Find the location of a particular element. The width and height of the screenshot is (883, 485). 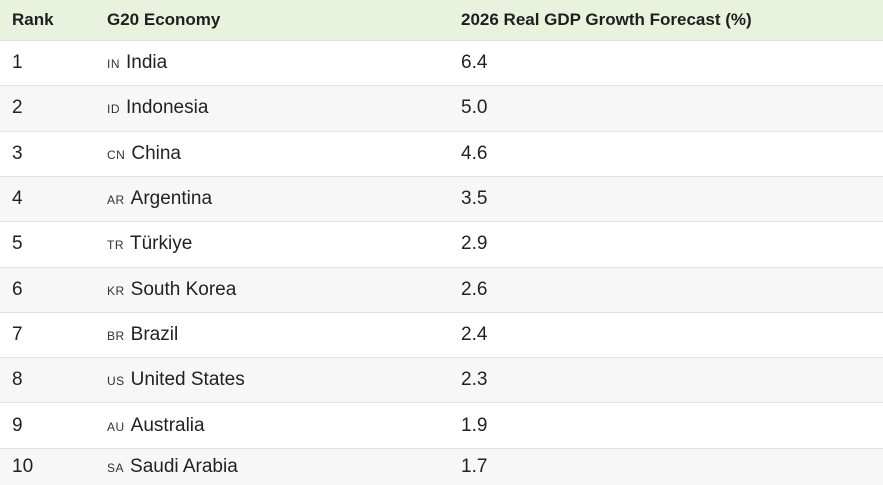

rank-cell: 5 is located at coordinates (17, 244).